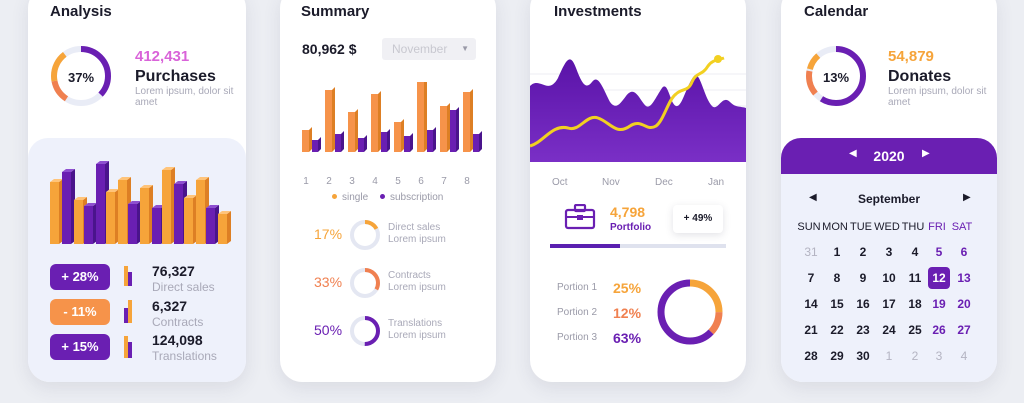 The image size is (1024, 403). Describe the element at coordinates (863, 278) in the screenshot. I see `calendar-day: 9` at that location.